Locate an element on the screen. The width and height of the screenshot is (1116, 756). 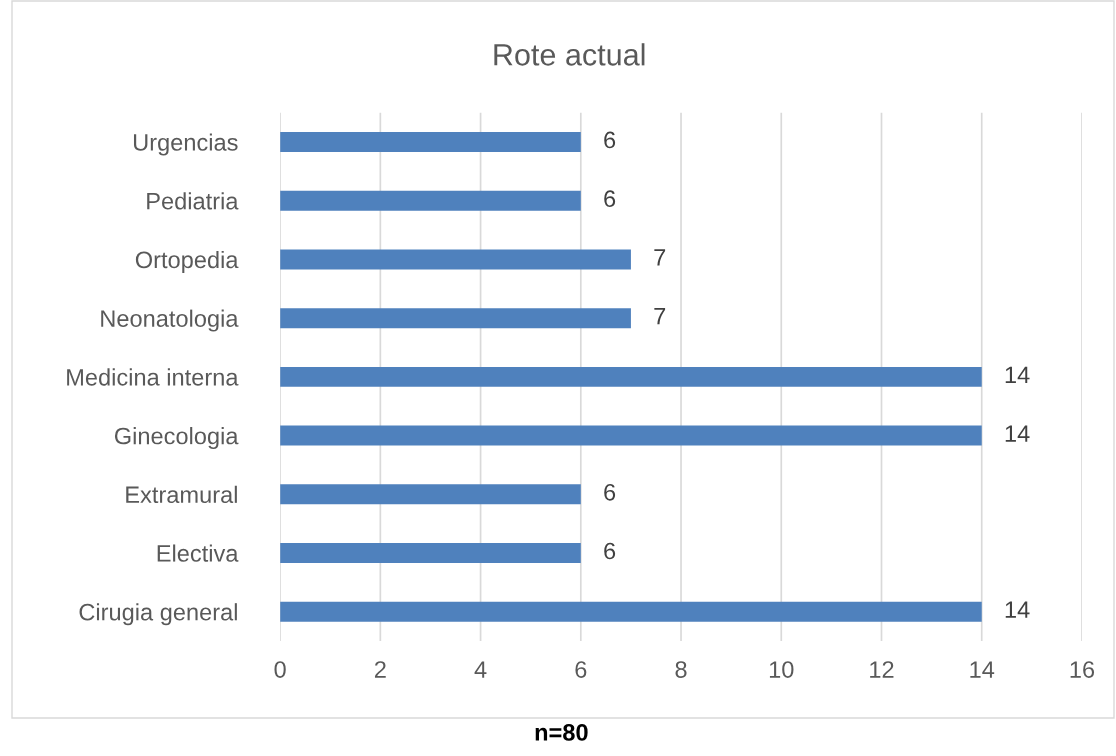
y-tick-label: Electiva is located at coordinates (198, 553).